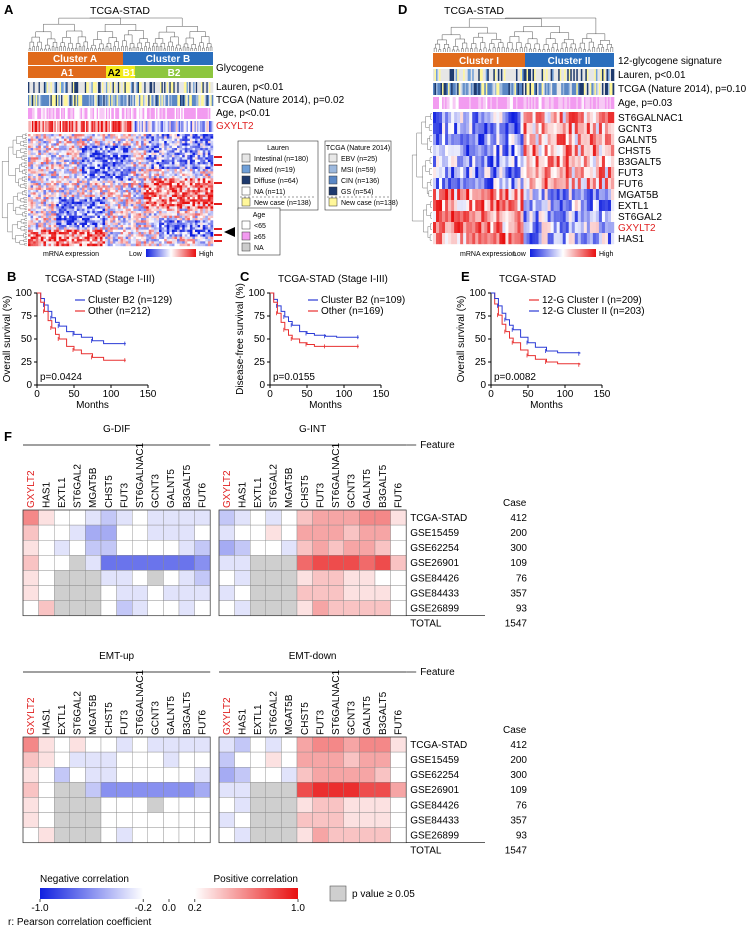 Image resolution: width=756 pixels, height=937 pixels. Describe the element at coordinates (333, 180) in the screenshot. I see `tcga-legend-swatch` at that location.